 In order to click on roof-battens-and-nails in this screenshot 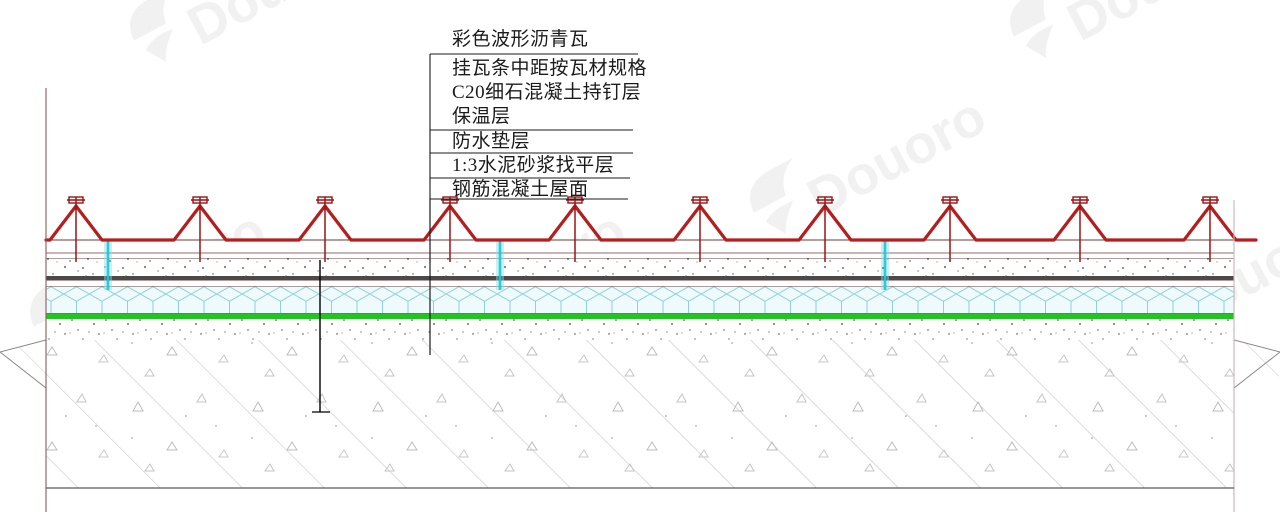, I will do `click(643, 229)`.